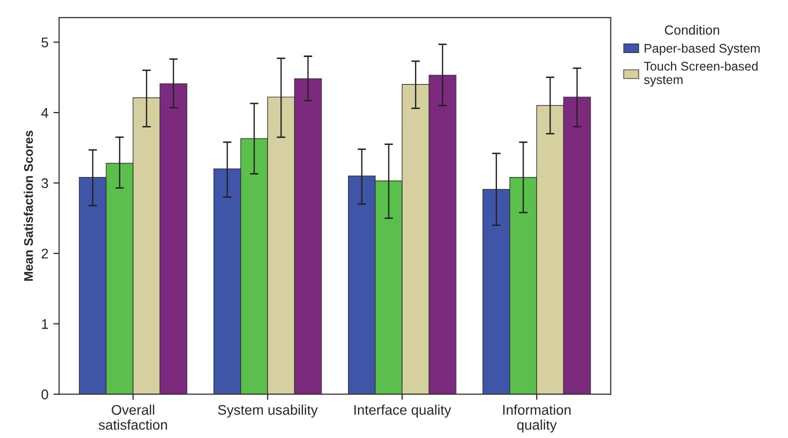  What do you see at coordinates (403, 411) in the screenshot?
I see `x-tick-label: Interface quality` at bounding box center [403, 411].